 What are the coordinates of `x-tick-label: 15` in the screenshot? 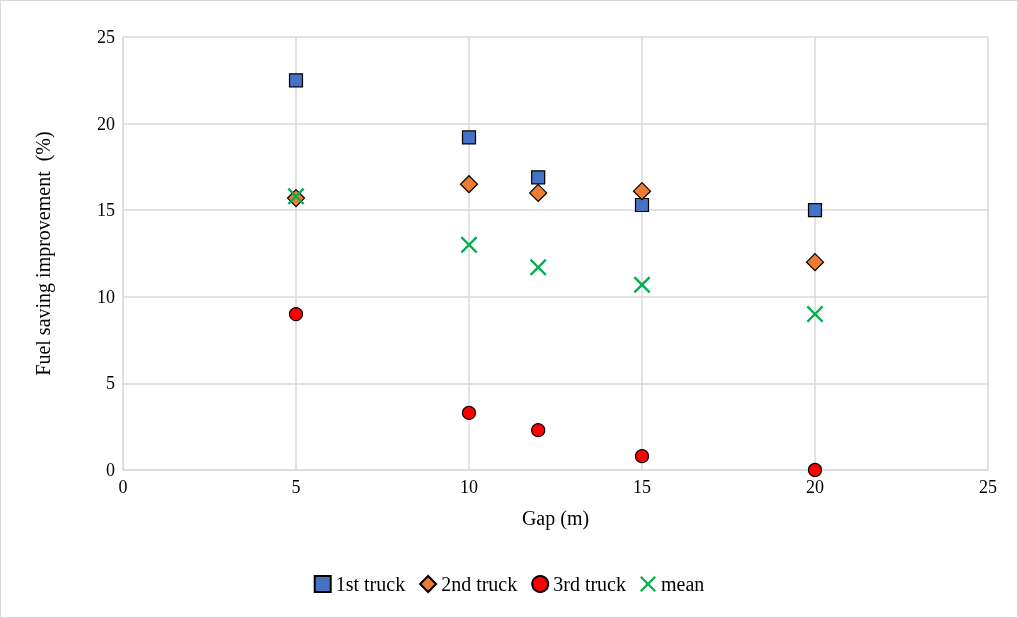 It's located at (642, 487).